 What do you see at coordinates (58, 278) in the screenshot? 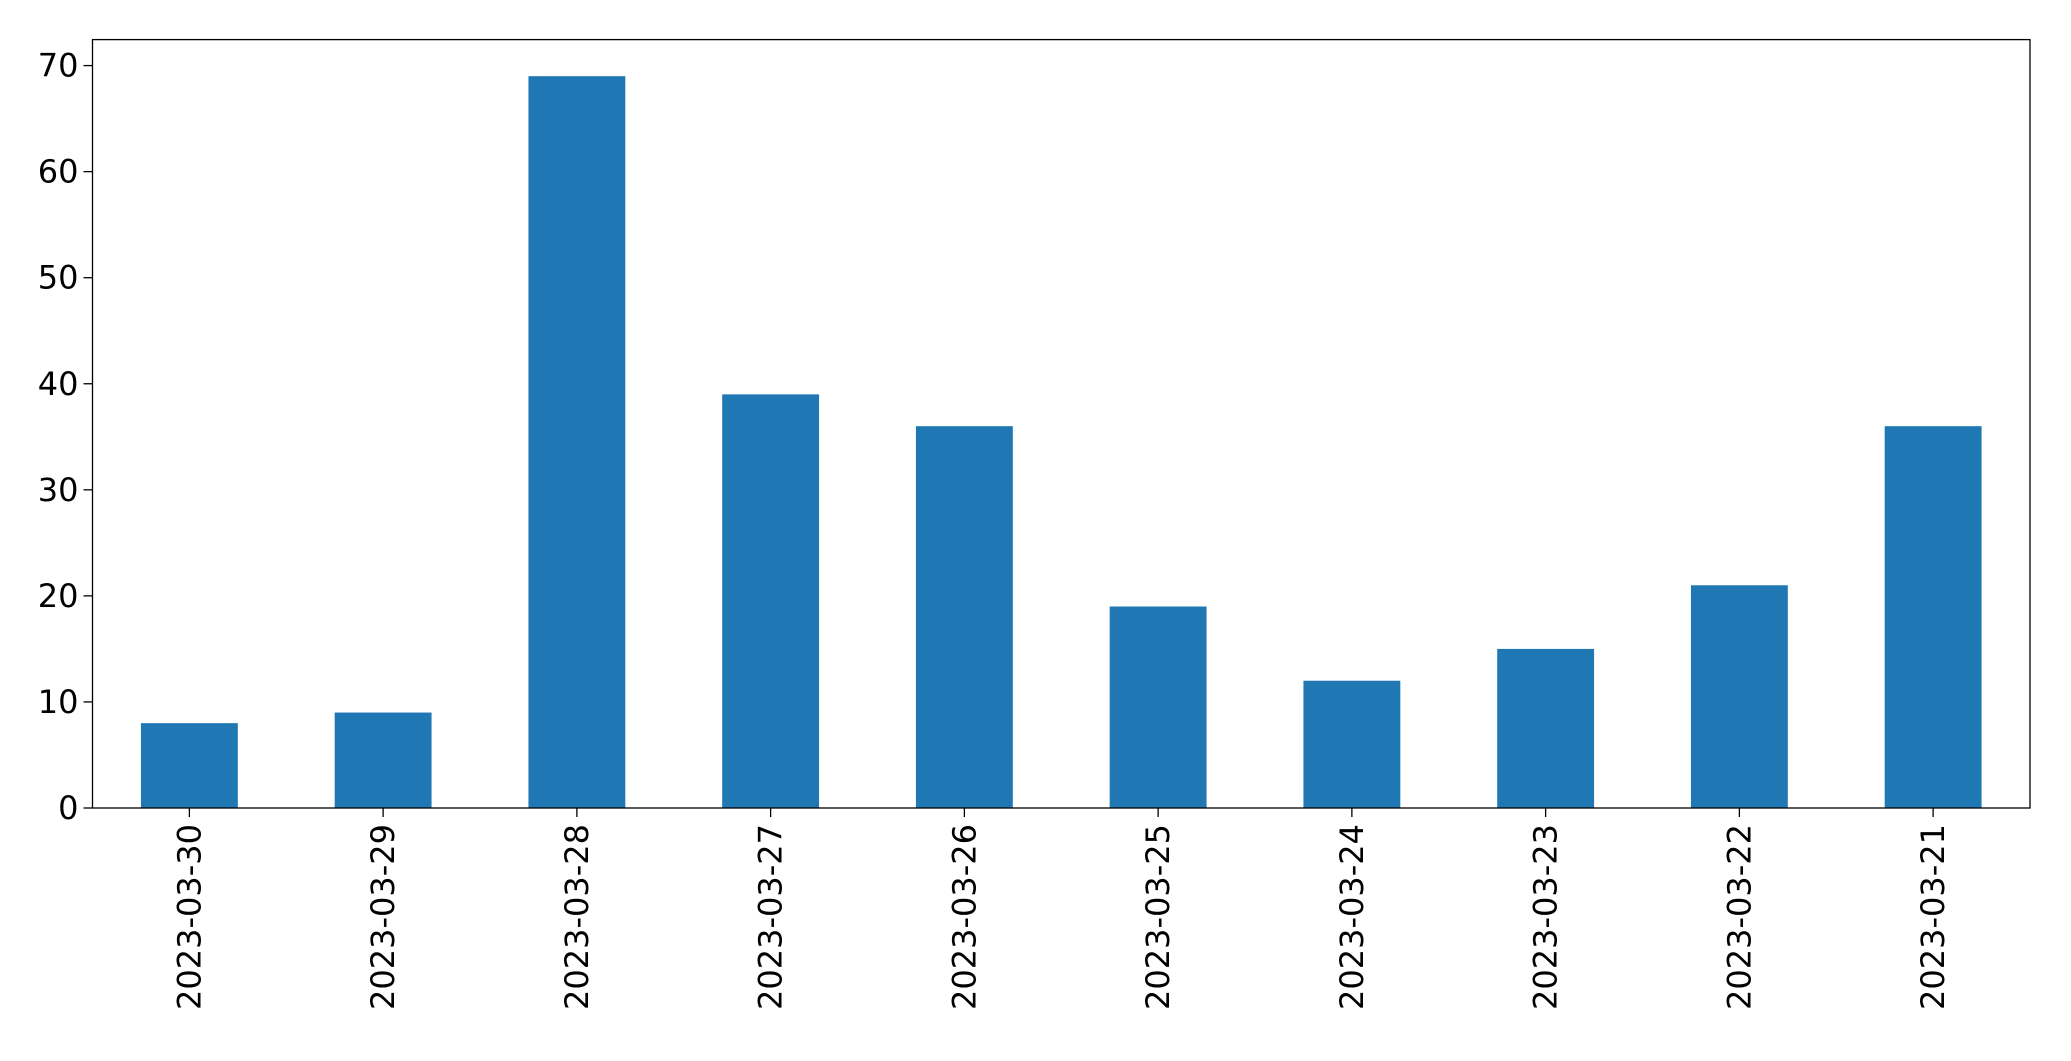
I see `y-tick-label: 50` at bounding box center [58, 278].